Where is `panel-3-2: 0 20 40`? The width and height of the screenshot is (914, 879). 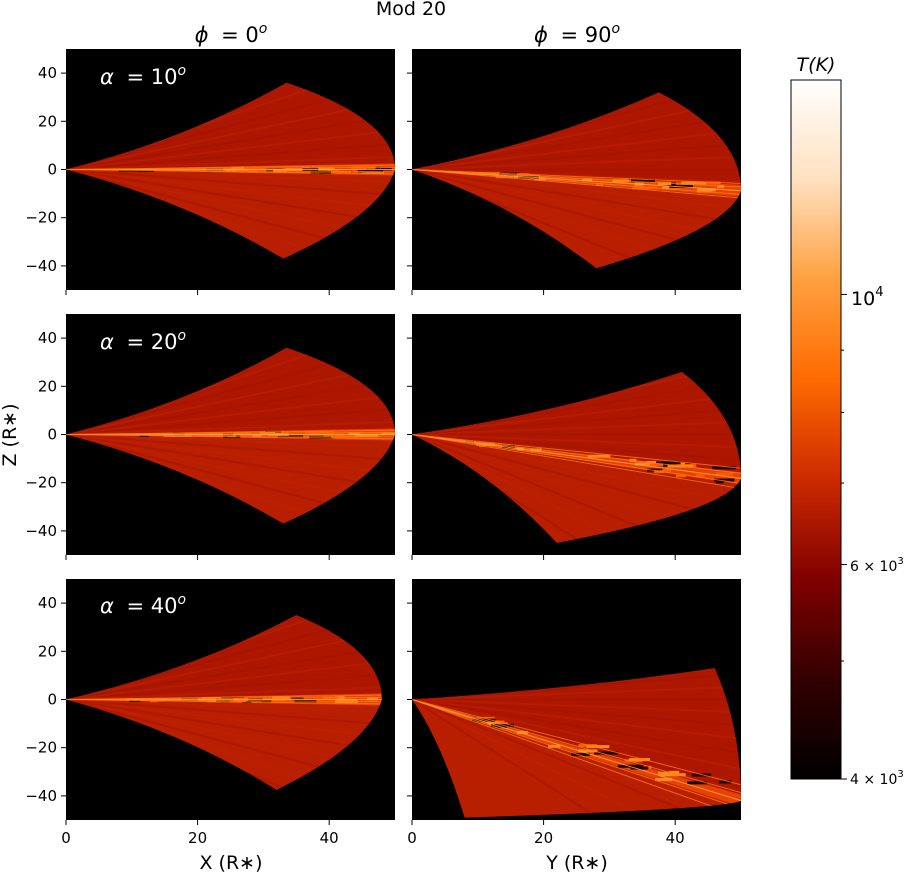
panel-3-2: 0 20 40 is located at coordinates (574, 713).